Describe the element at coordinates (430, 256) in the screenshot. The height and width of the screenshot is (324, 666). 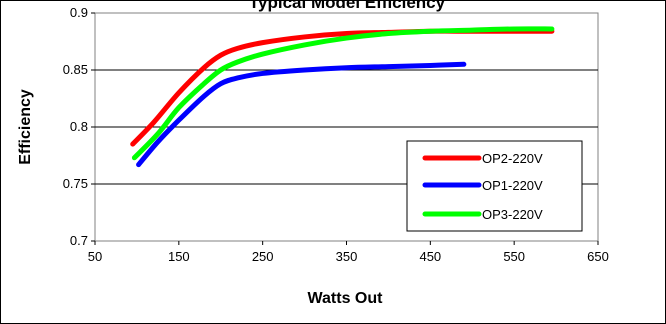
I see `x-tick-label: 450` at that location.